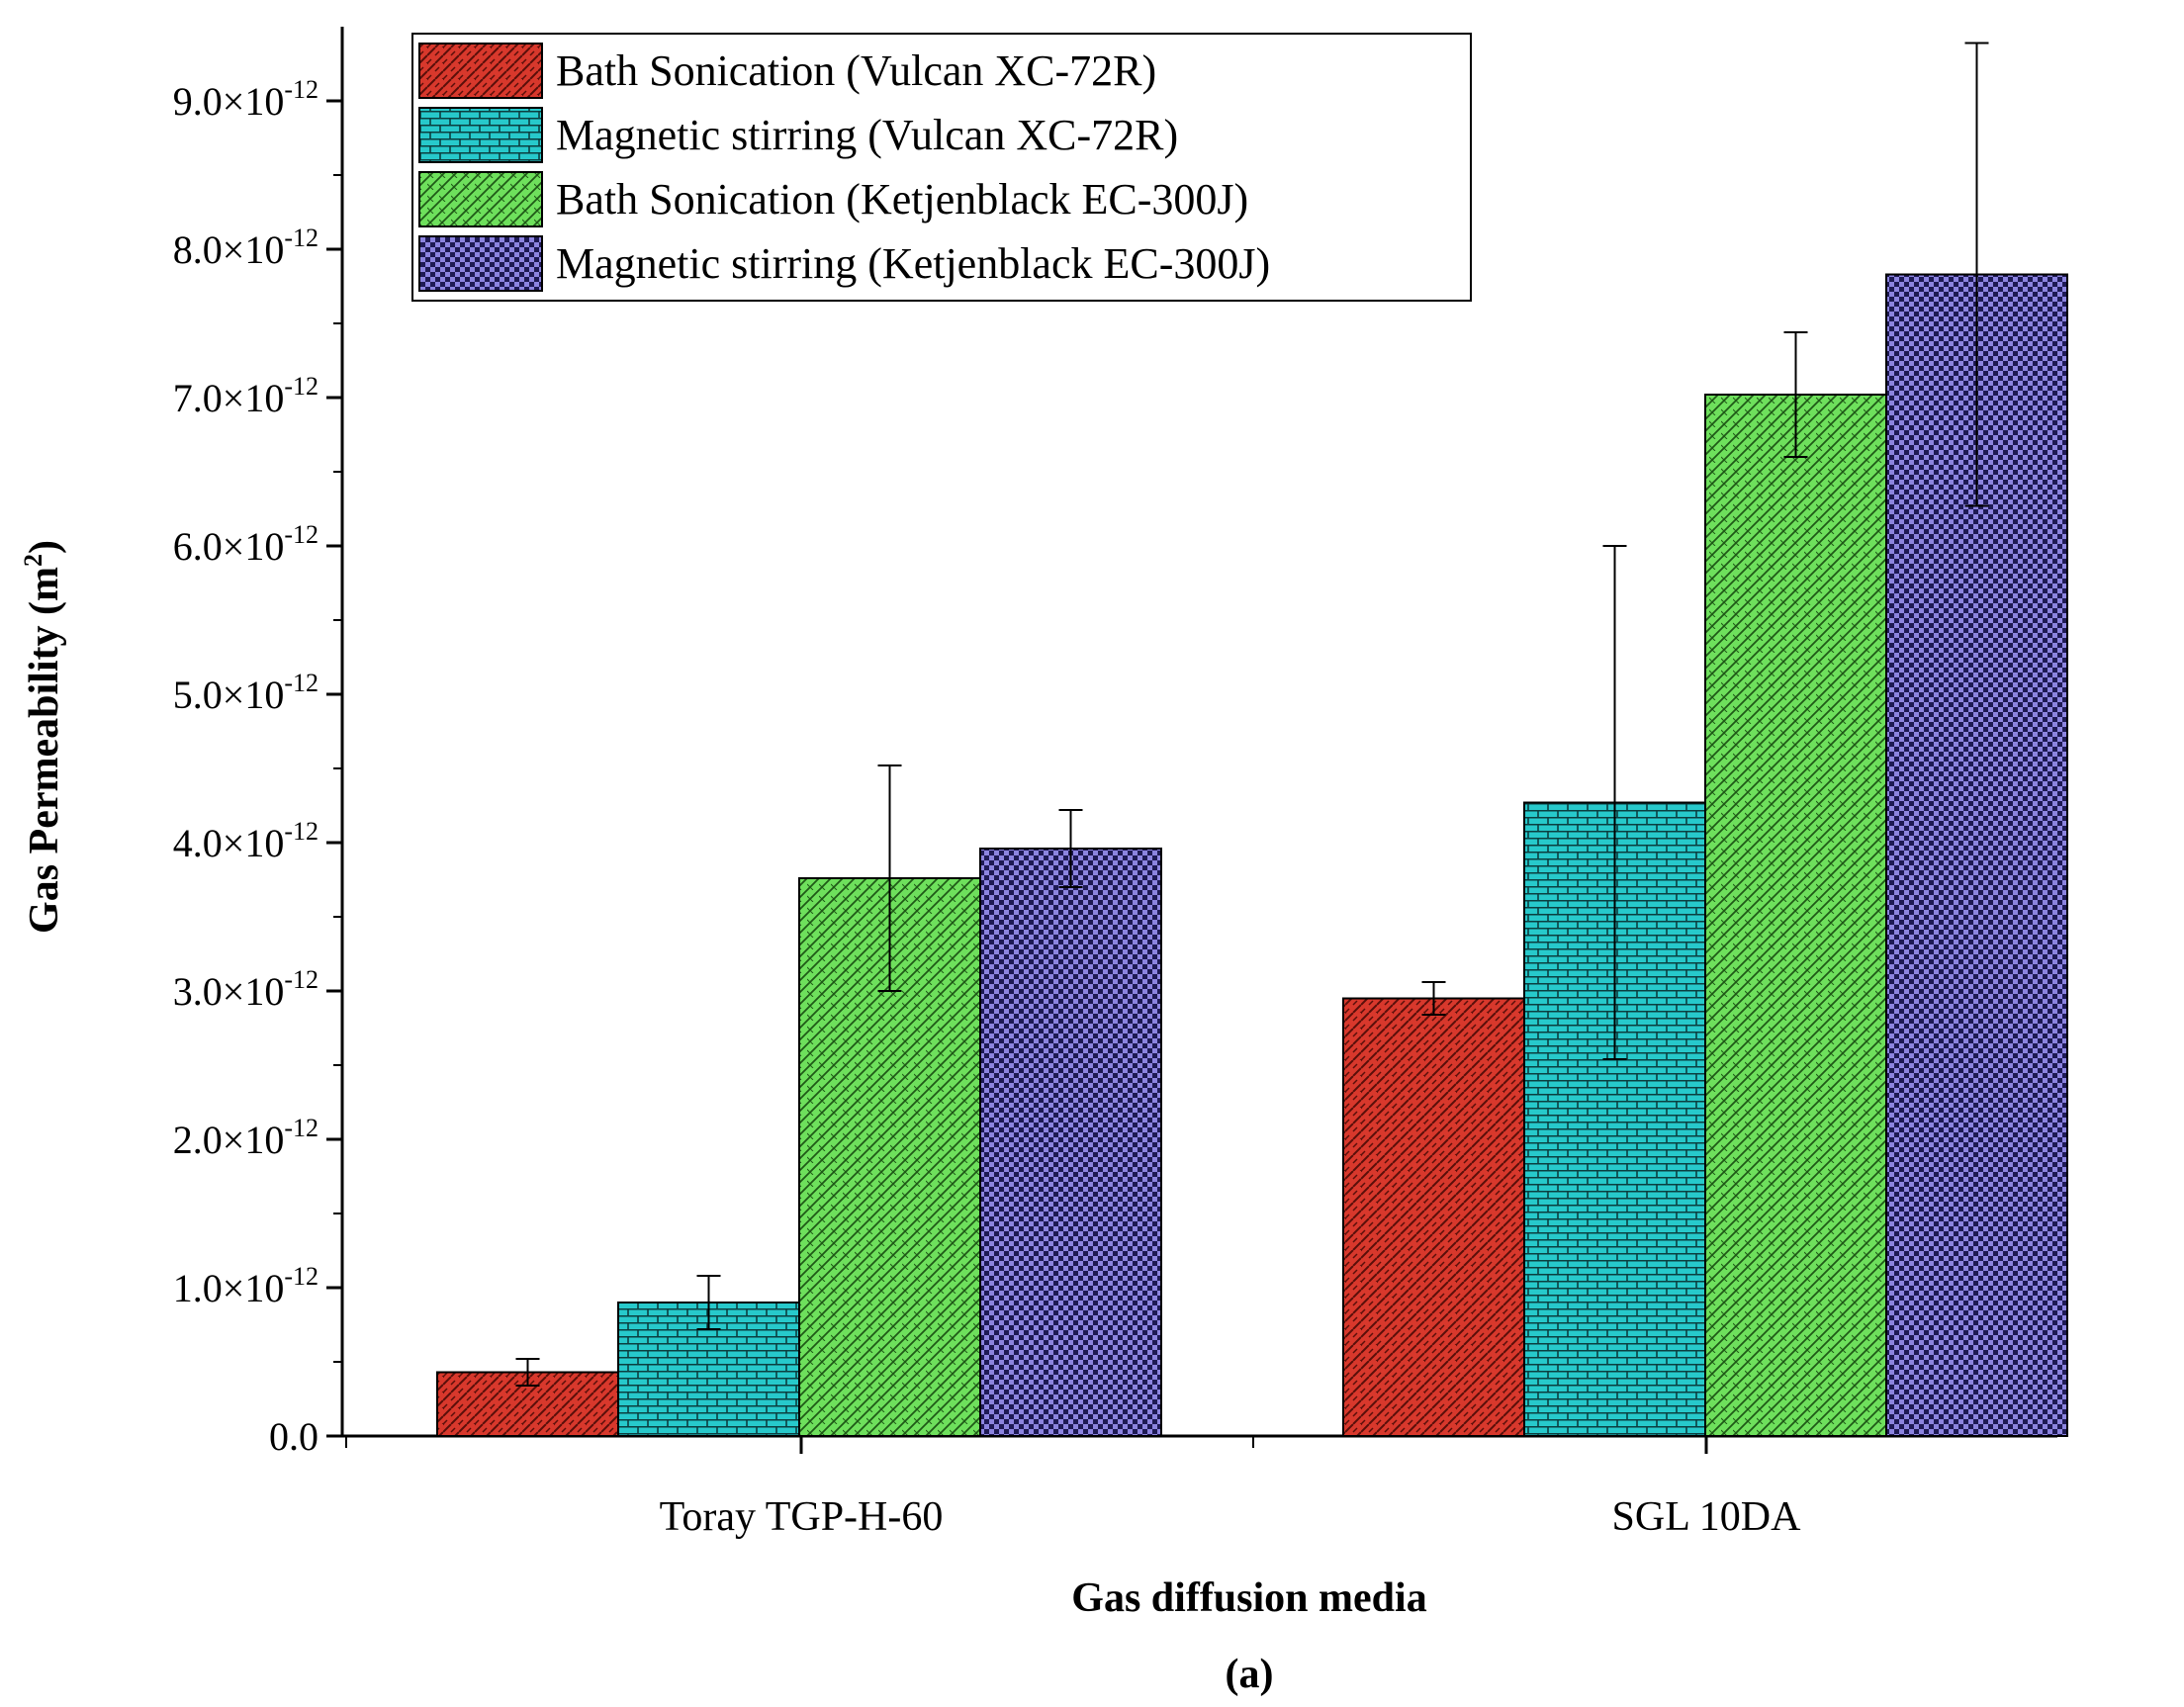 This screenshot has height=1707, width=2184. Describe the element at coordinates (245, 396) in the screenshot. I see `y-tick-label: 7.0×10⁻¹²` at that location.